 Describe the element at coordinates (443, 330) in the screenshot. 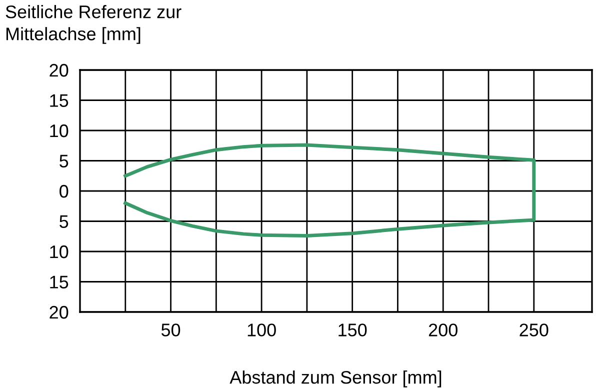

I see `x-tick-label: 200` at that location.